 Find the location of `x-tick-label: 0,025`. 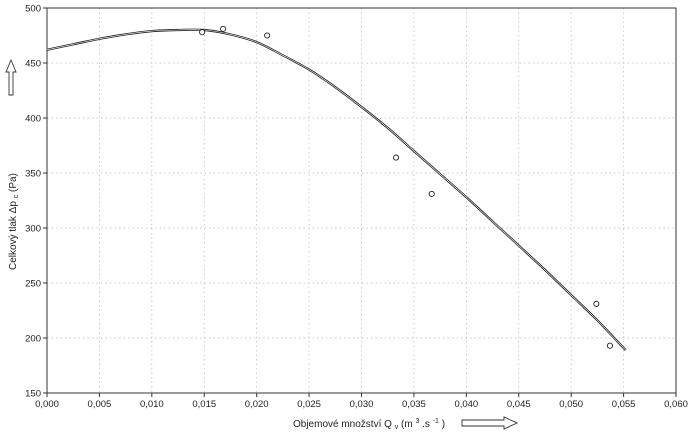

x-tick-label: 0,025 is located at coordinates (309, 404).